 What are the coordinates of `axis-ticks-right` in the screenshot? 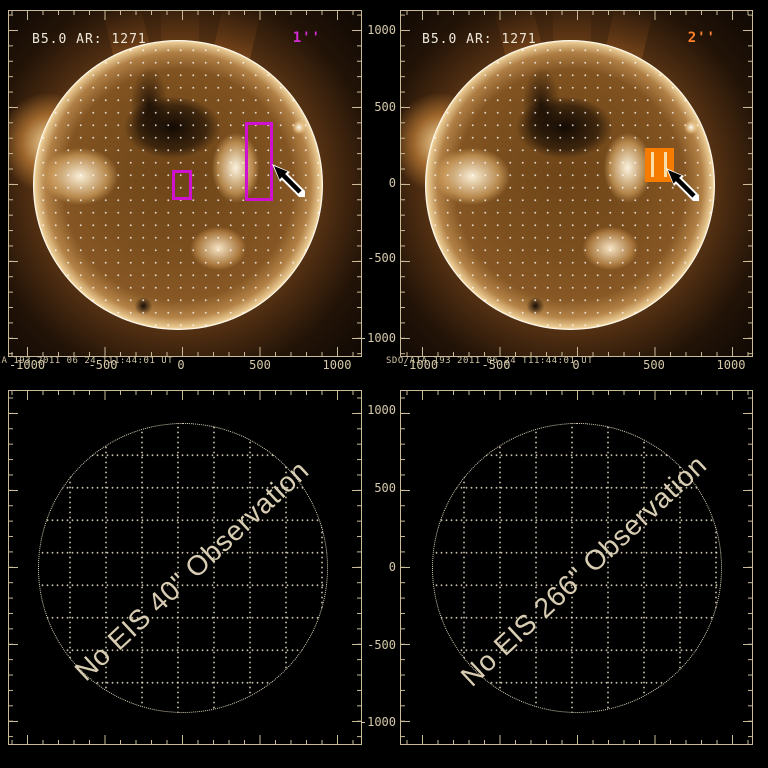 It's located at (747, 567).